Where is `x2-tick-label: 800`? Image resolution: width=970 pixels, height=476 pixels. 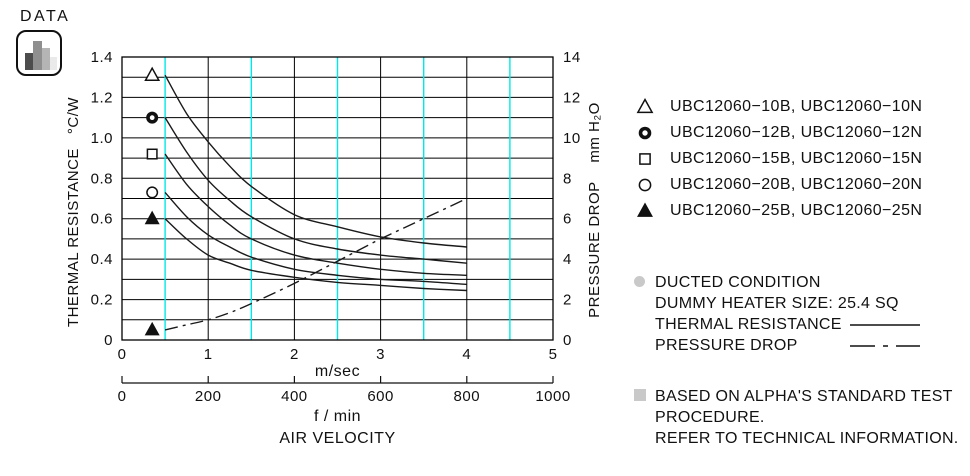
x2-tick-label: 800 is located at coordinates (467, 396).